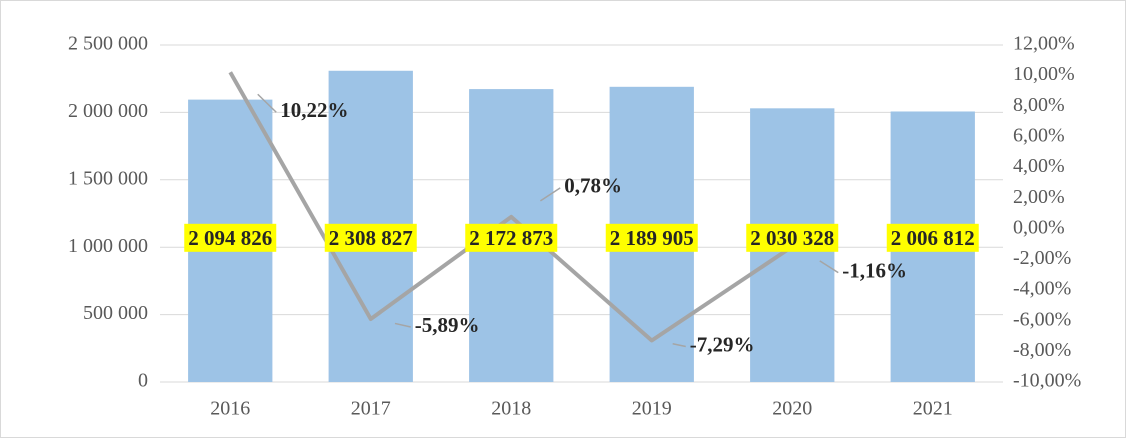 This screenshot has height=438, width=1126. I want to click on y-tick-label: 500 000, so click(115, 313).